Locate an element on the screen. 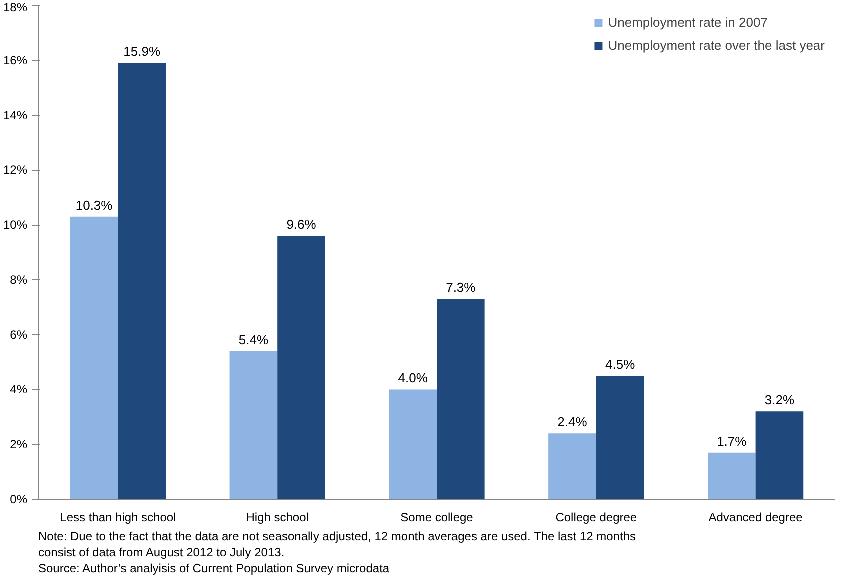  y-tick-label: 16% is located at coordinates (15, 60).